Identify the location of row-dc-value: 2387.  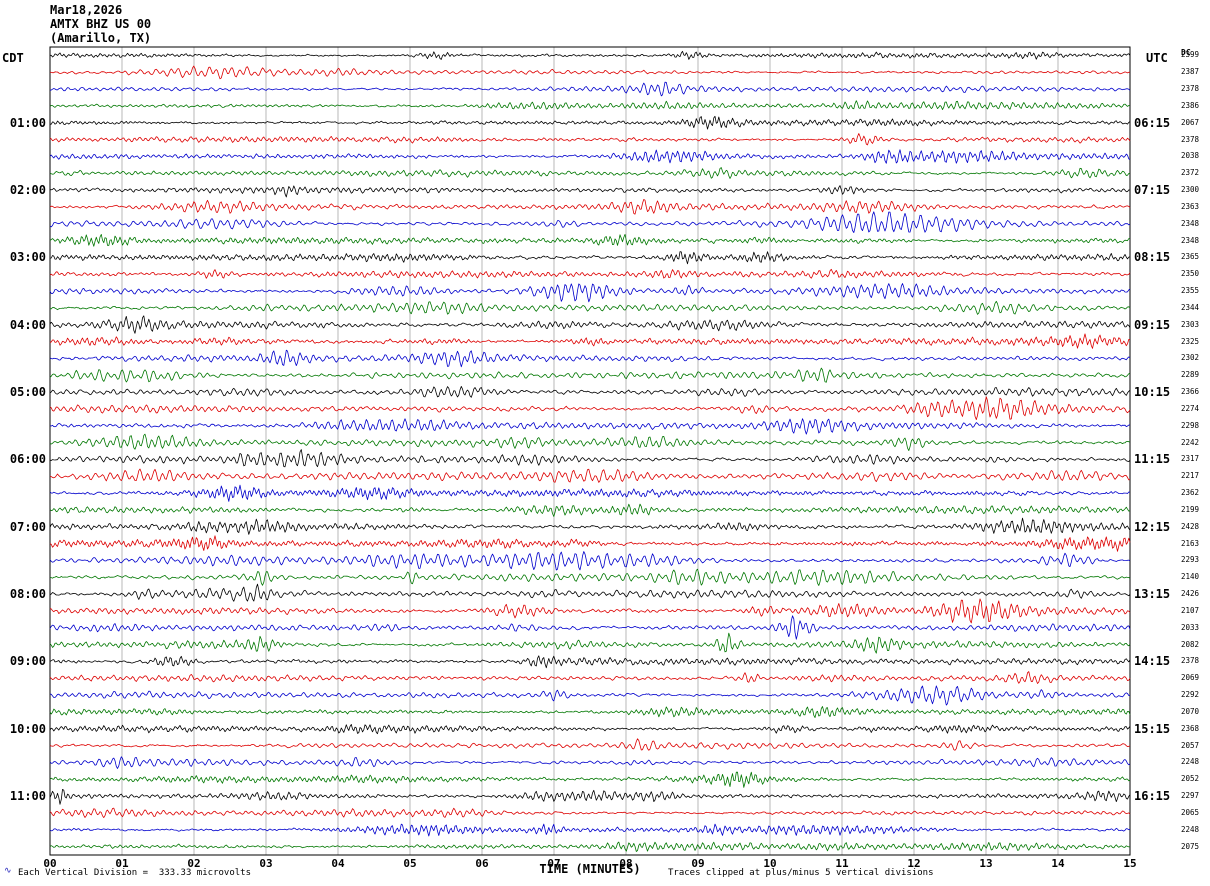
(1190, 72).